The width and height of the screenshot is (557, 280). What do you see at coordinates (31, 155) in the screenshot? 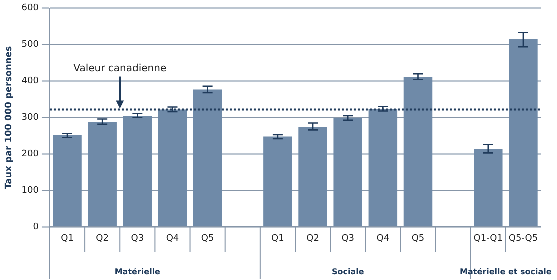
I see `y-tick-label: 200` at bounding box center [31, 155].